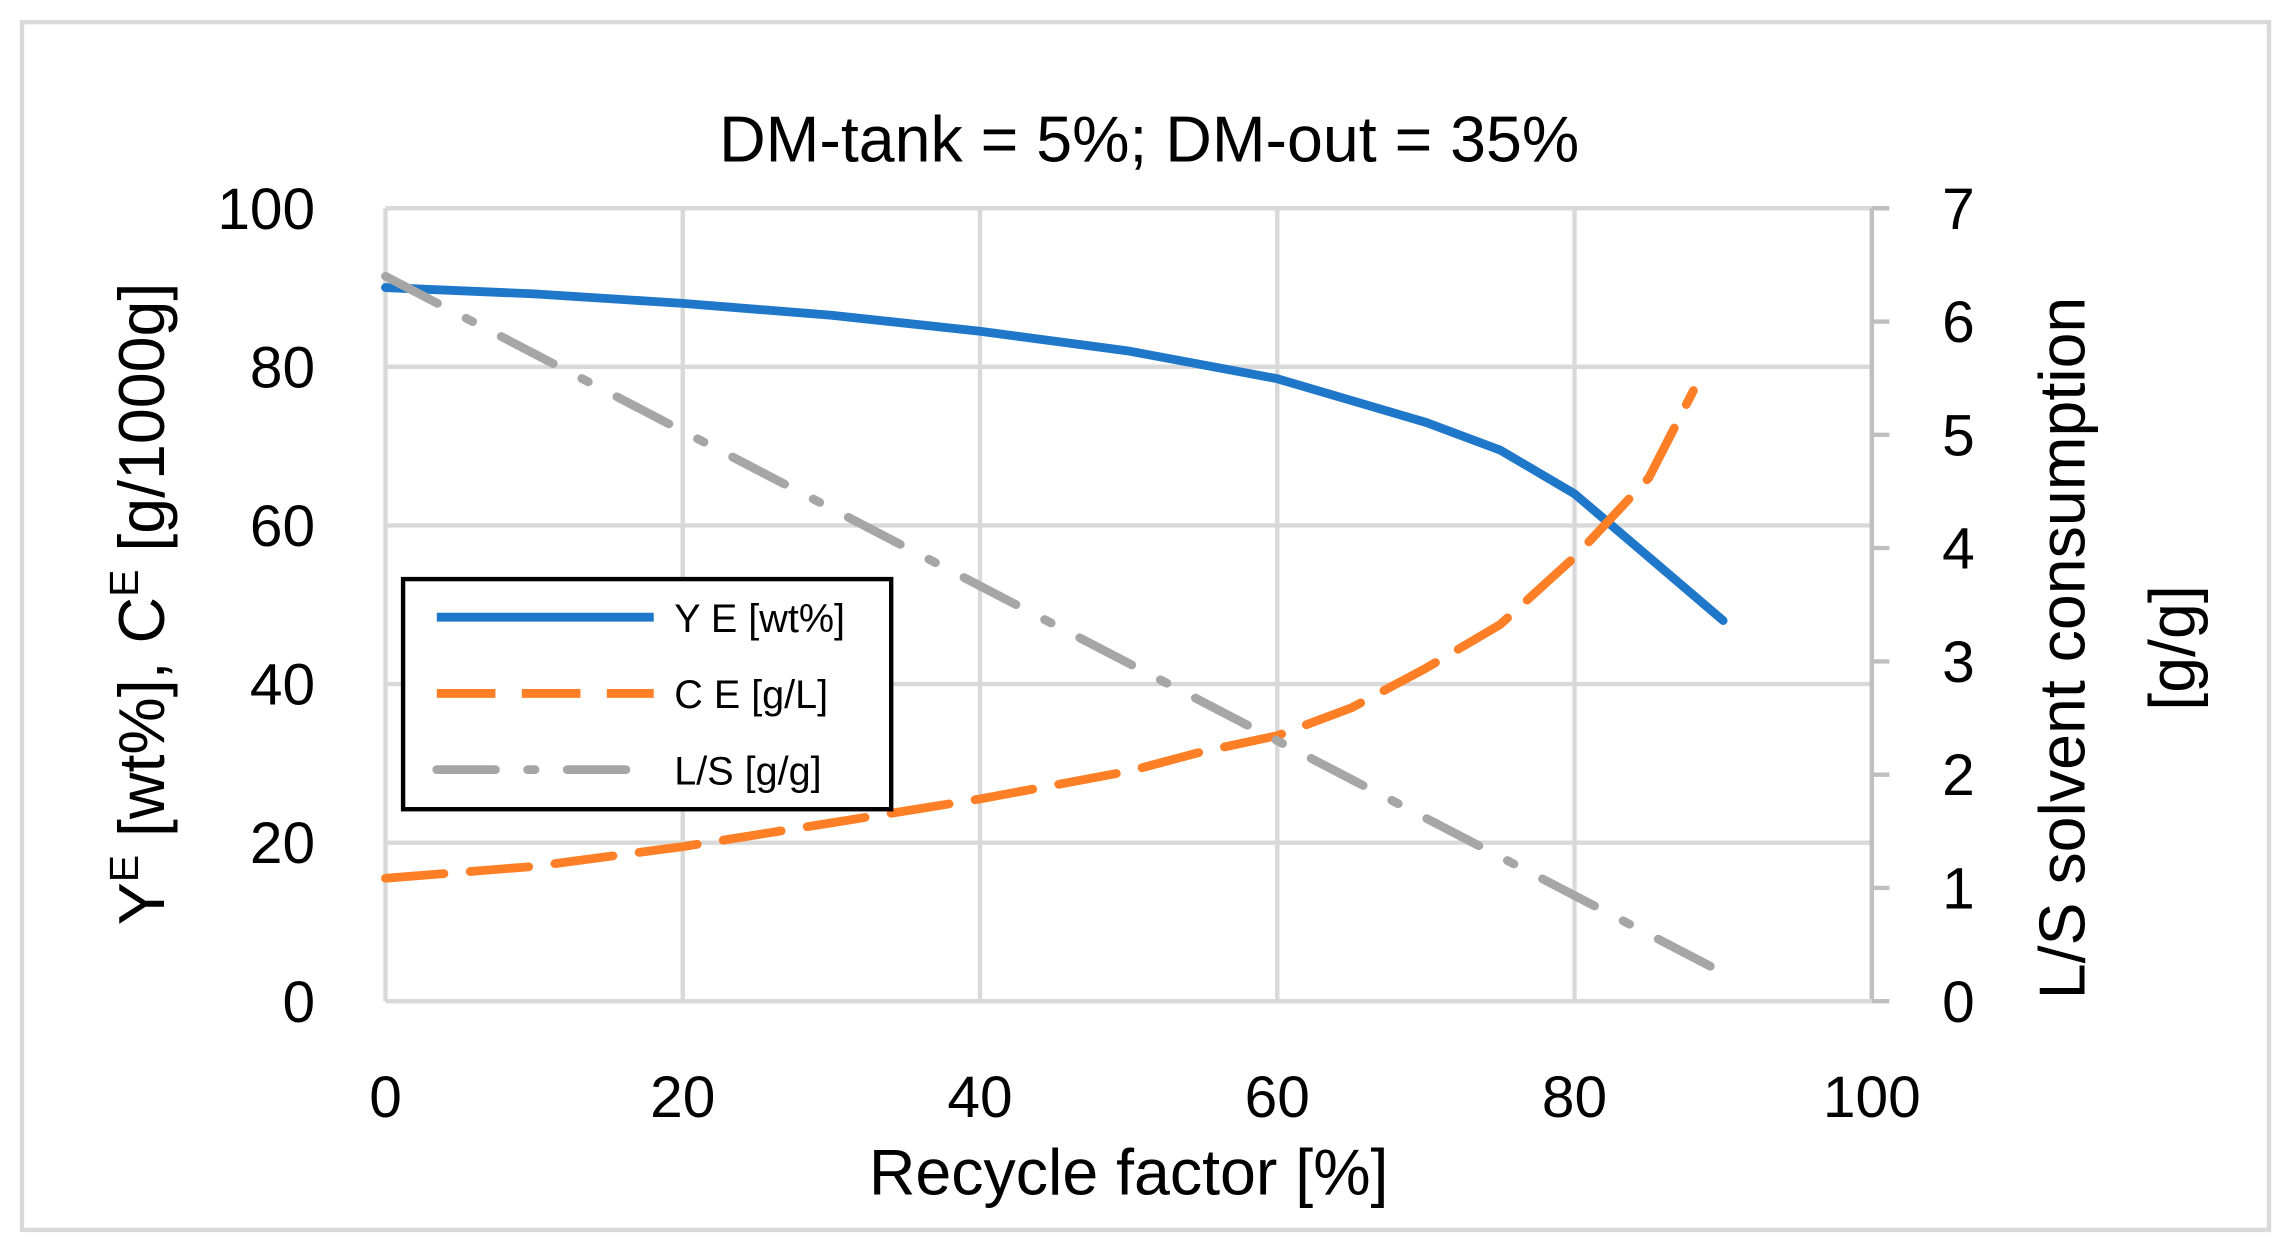 The height and width of the screenshot is (1252, 2291). I want to click on legend-label-ls: L/S [g/g], so click(747, 771).